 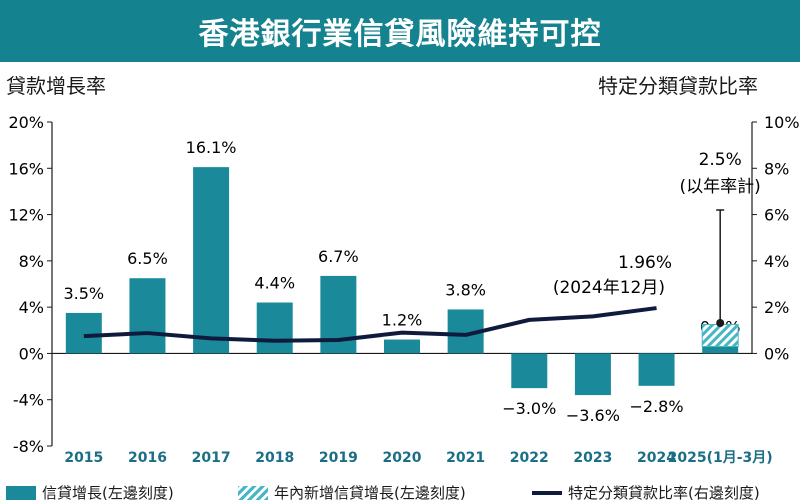 What do you see at coordinates (274, 458) in the screenshot?
I see `x-tick-label: 2018` at bounding box center [274, 458].